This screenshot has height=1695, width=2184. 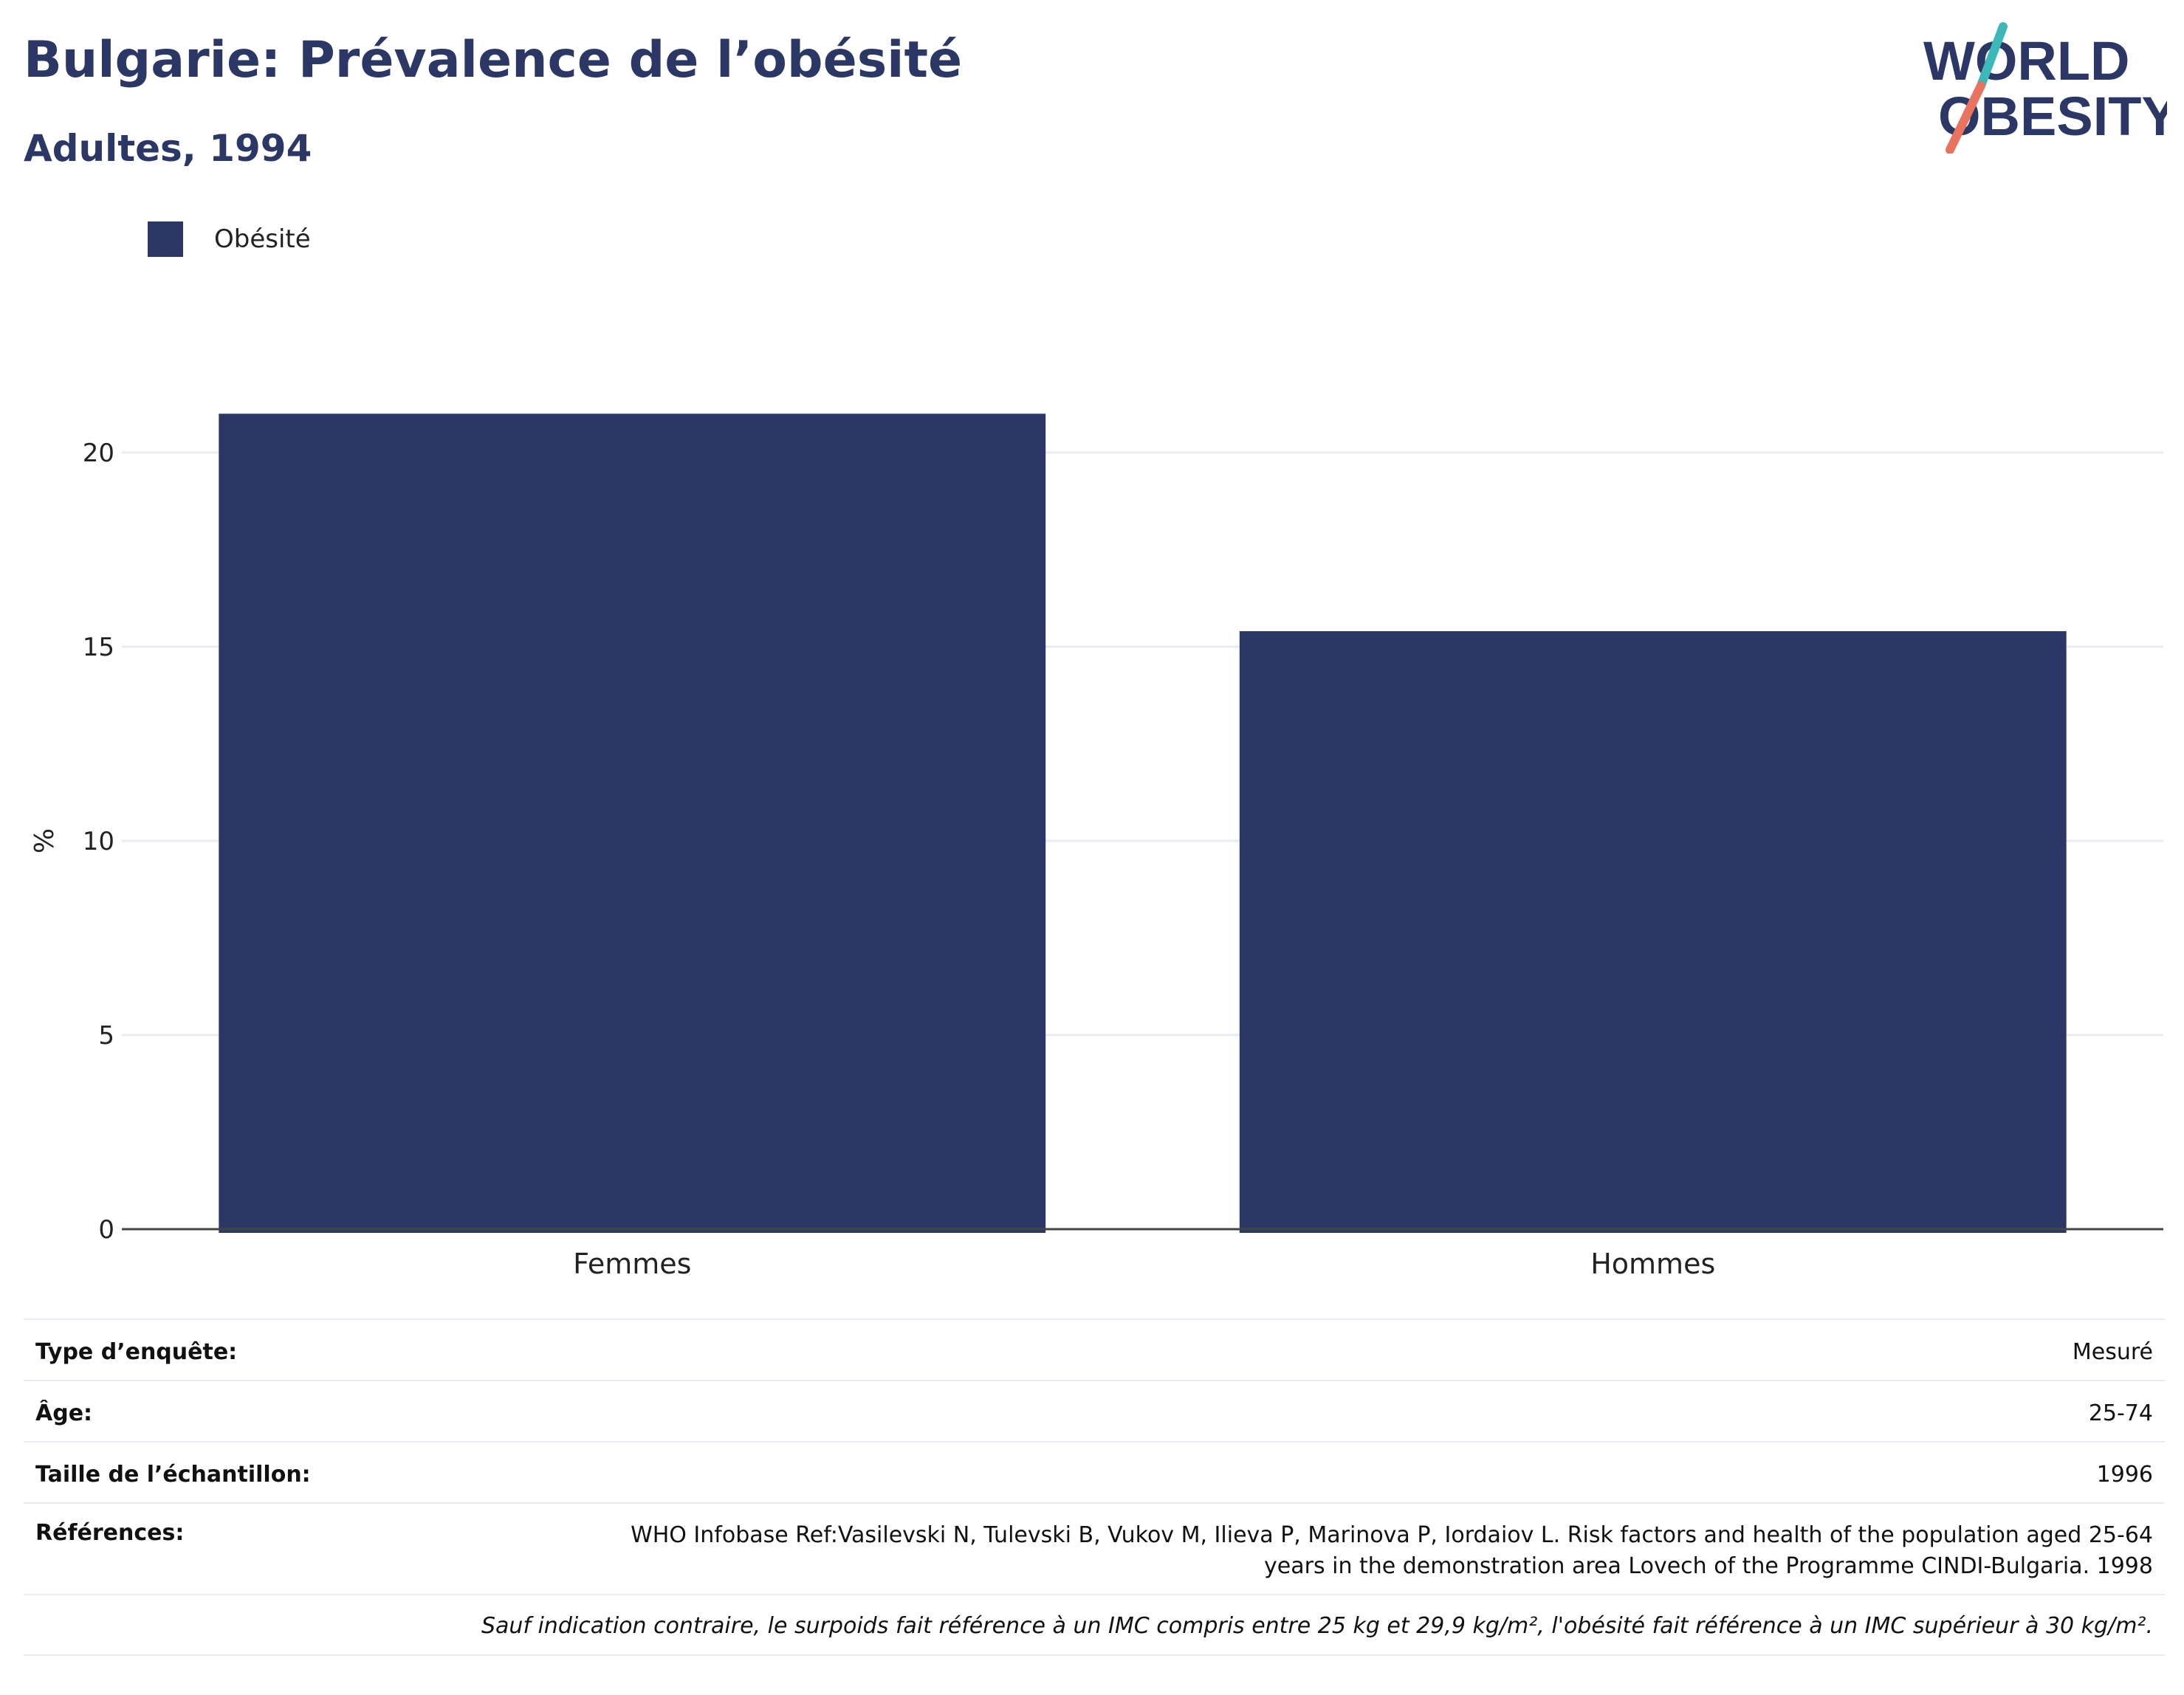 I want to click on sample-size-value: 1996, so click(x=2125, y=1475).